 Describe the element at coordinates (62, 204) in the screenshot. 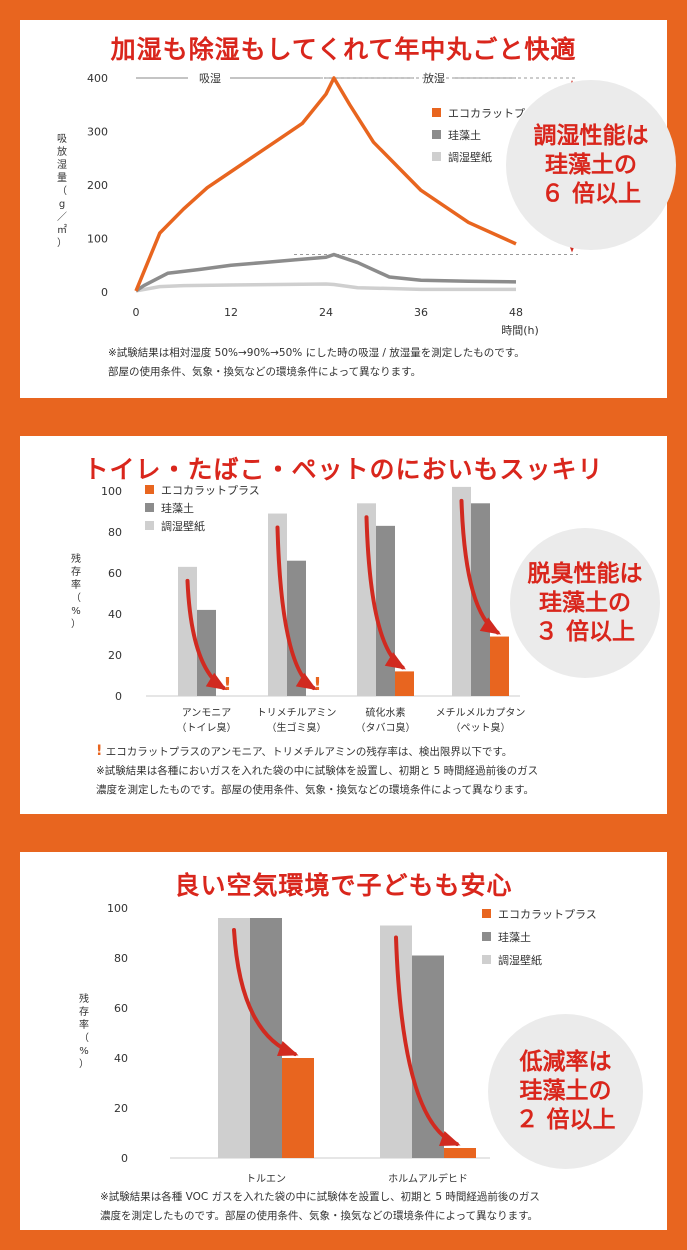

I see `y-axis-label-char: g` at that location.